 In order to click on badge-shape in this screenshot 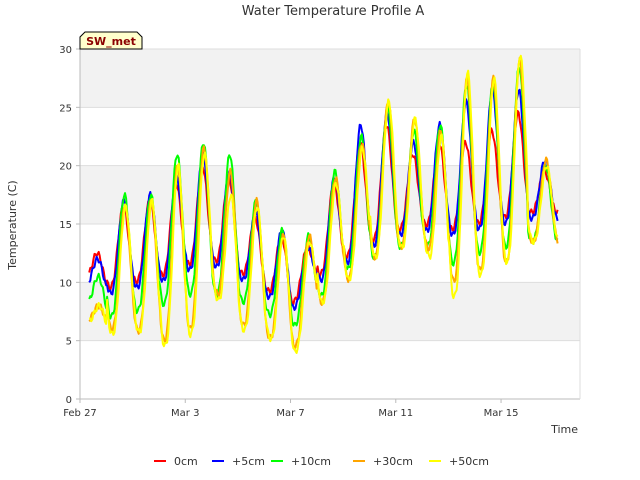, I will do `click(111, 40)`.